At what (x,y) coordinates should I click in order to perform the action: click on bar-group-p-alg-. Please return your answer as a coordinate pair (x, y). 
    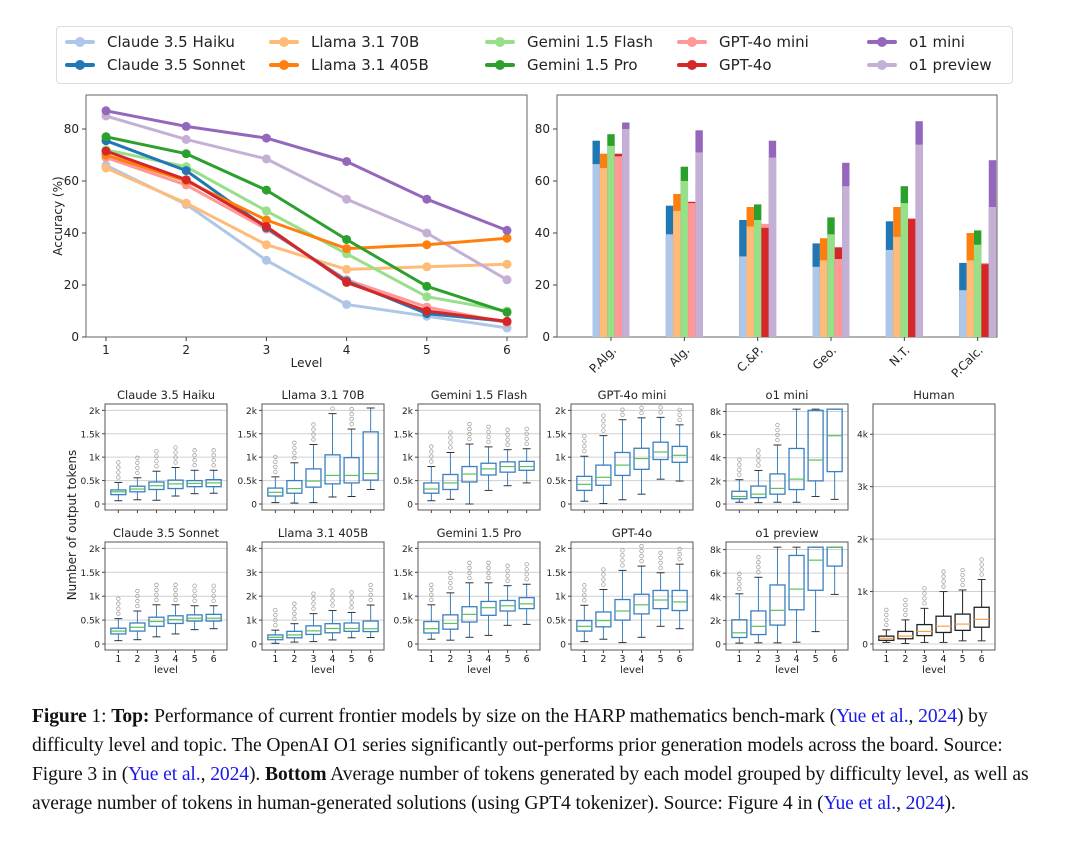
    Looking at the image, I should click on (611, 229).